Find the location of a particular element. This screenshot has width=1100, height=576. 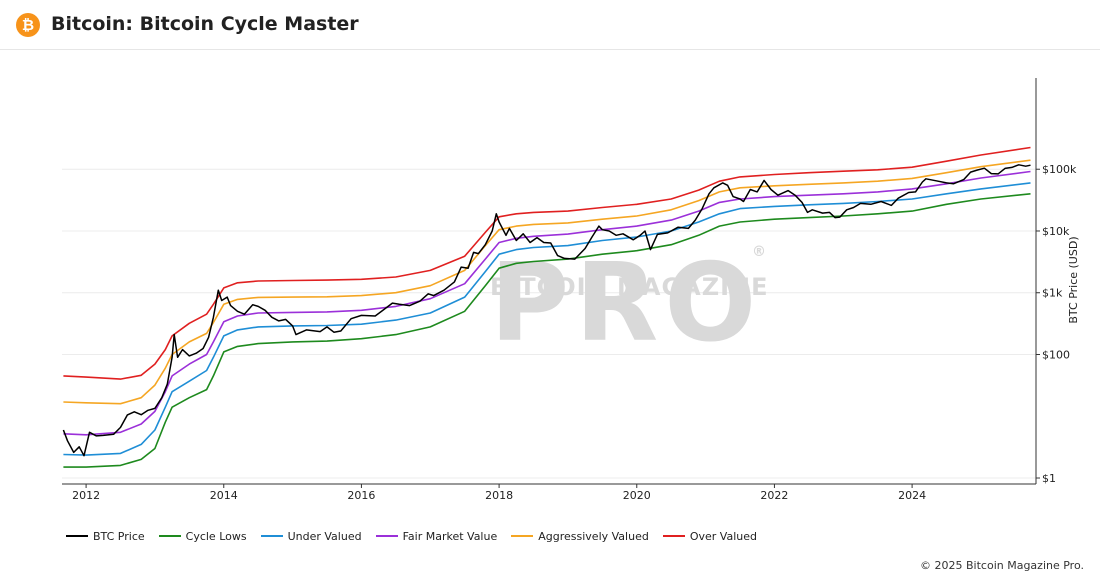

page-header: ₿ Bitcoin: Bitcoin Cycle Master is located at coordinates (550, 25).